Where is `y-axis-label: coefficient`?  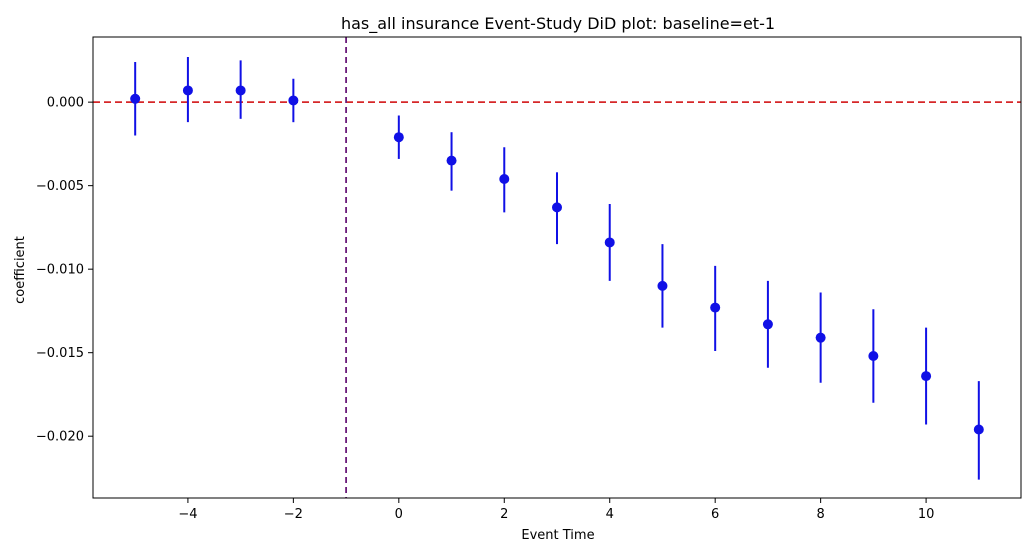 y-axis-label: coefficient is located at coordinates (20, 270).